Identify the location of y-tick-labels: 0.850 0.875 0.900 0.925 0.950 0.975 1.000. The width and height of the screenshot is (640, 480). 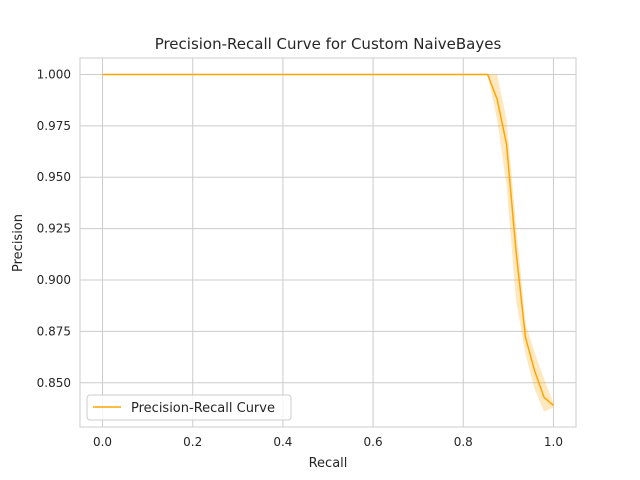
(54, 228).